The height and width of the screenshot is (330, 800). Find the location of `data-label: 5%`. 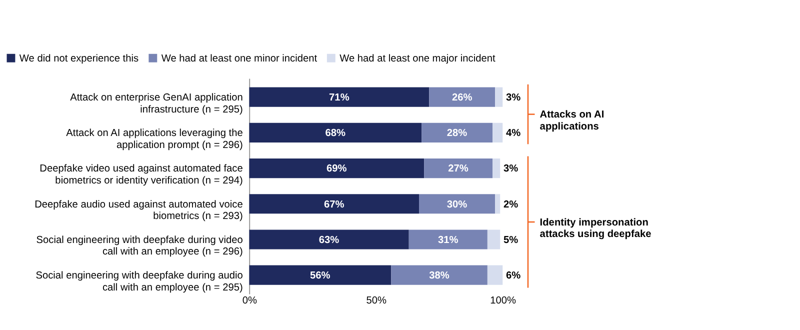

data-label: 5% is located at coordinates (510, 240).